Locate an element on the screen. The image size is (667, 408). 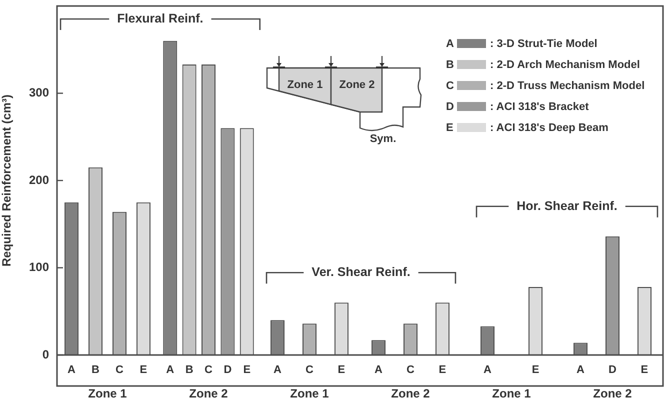
annotation: : 2-D Arch Mechanism Model is located at coordinates (565, 64).